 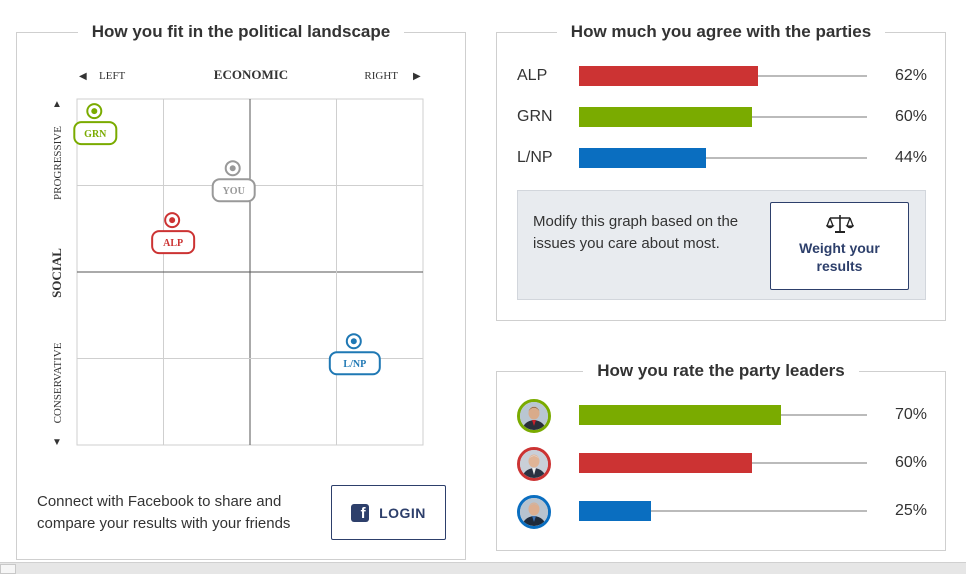 I want to click on agreement-title: How much you agree with the parties, so click(x=721, y=31).